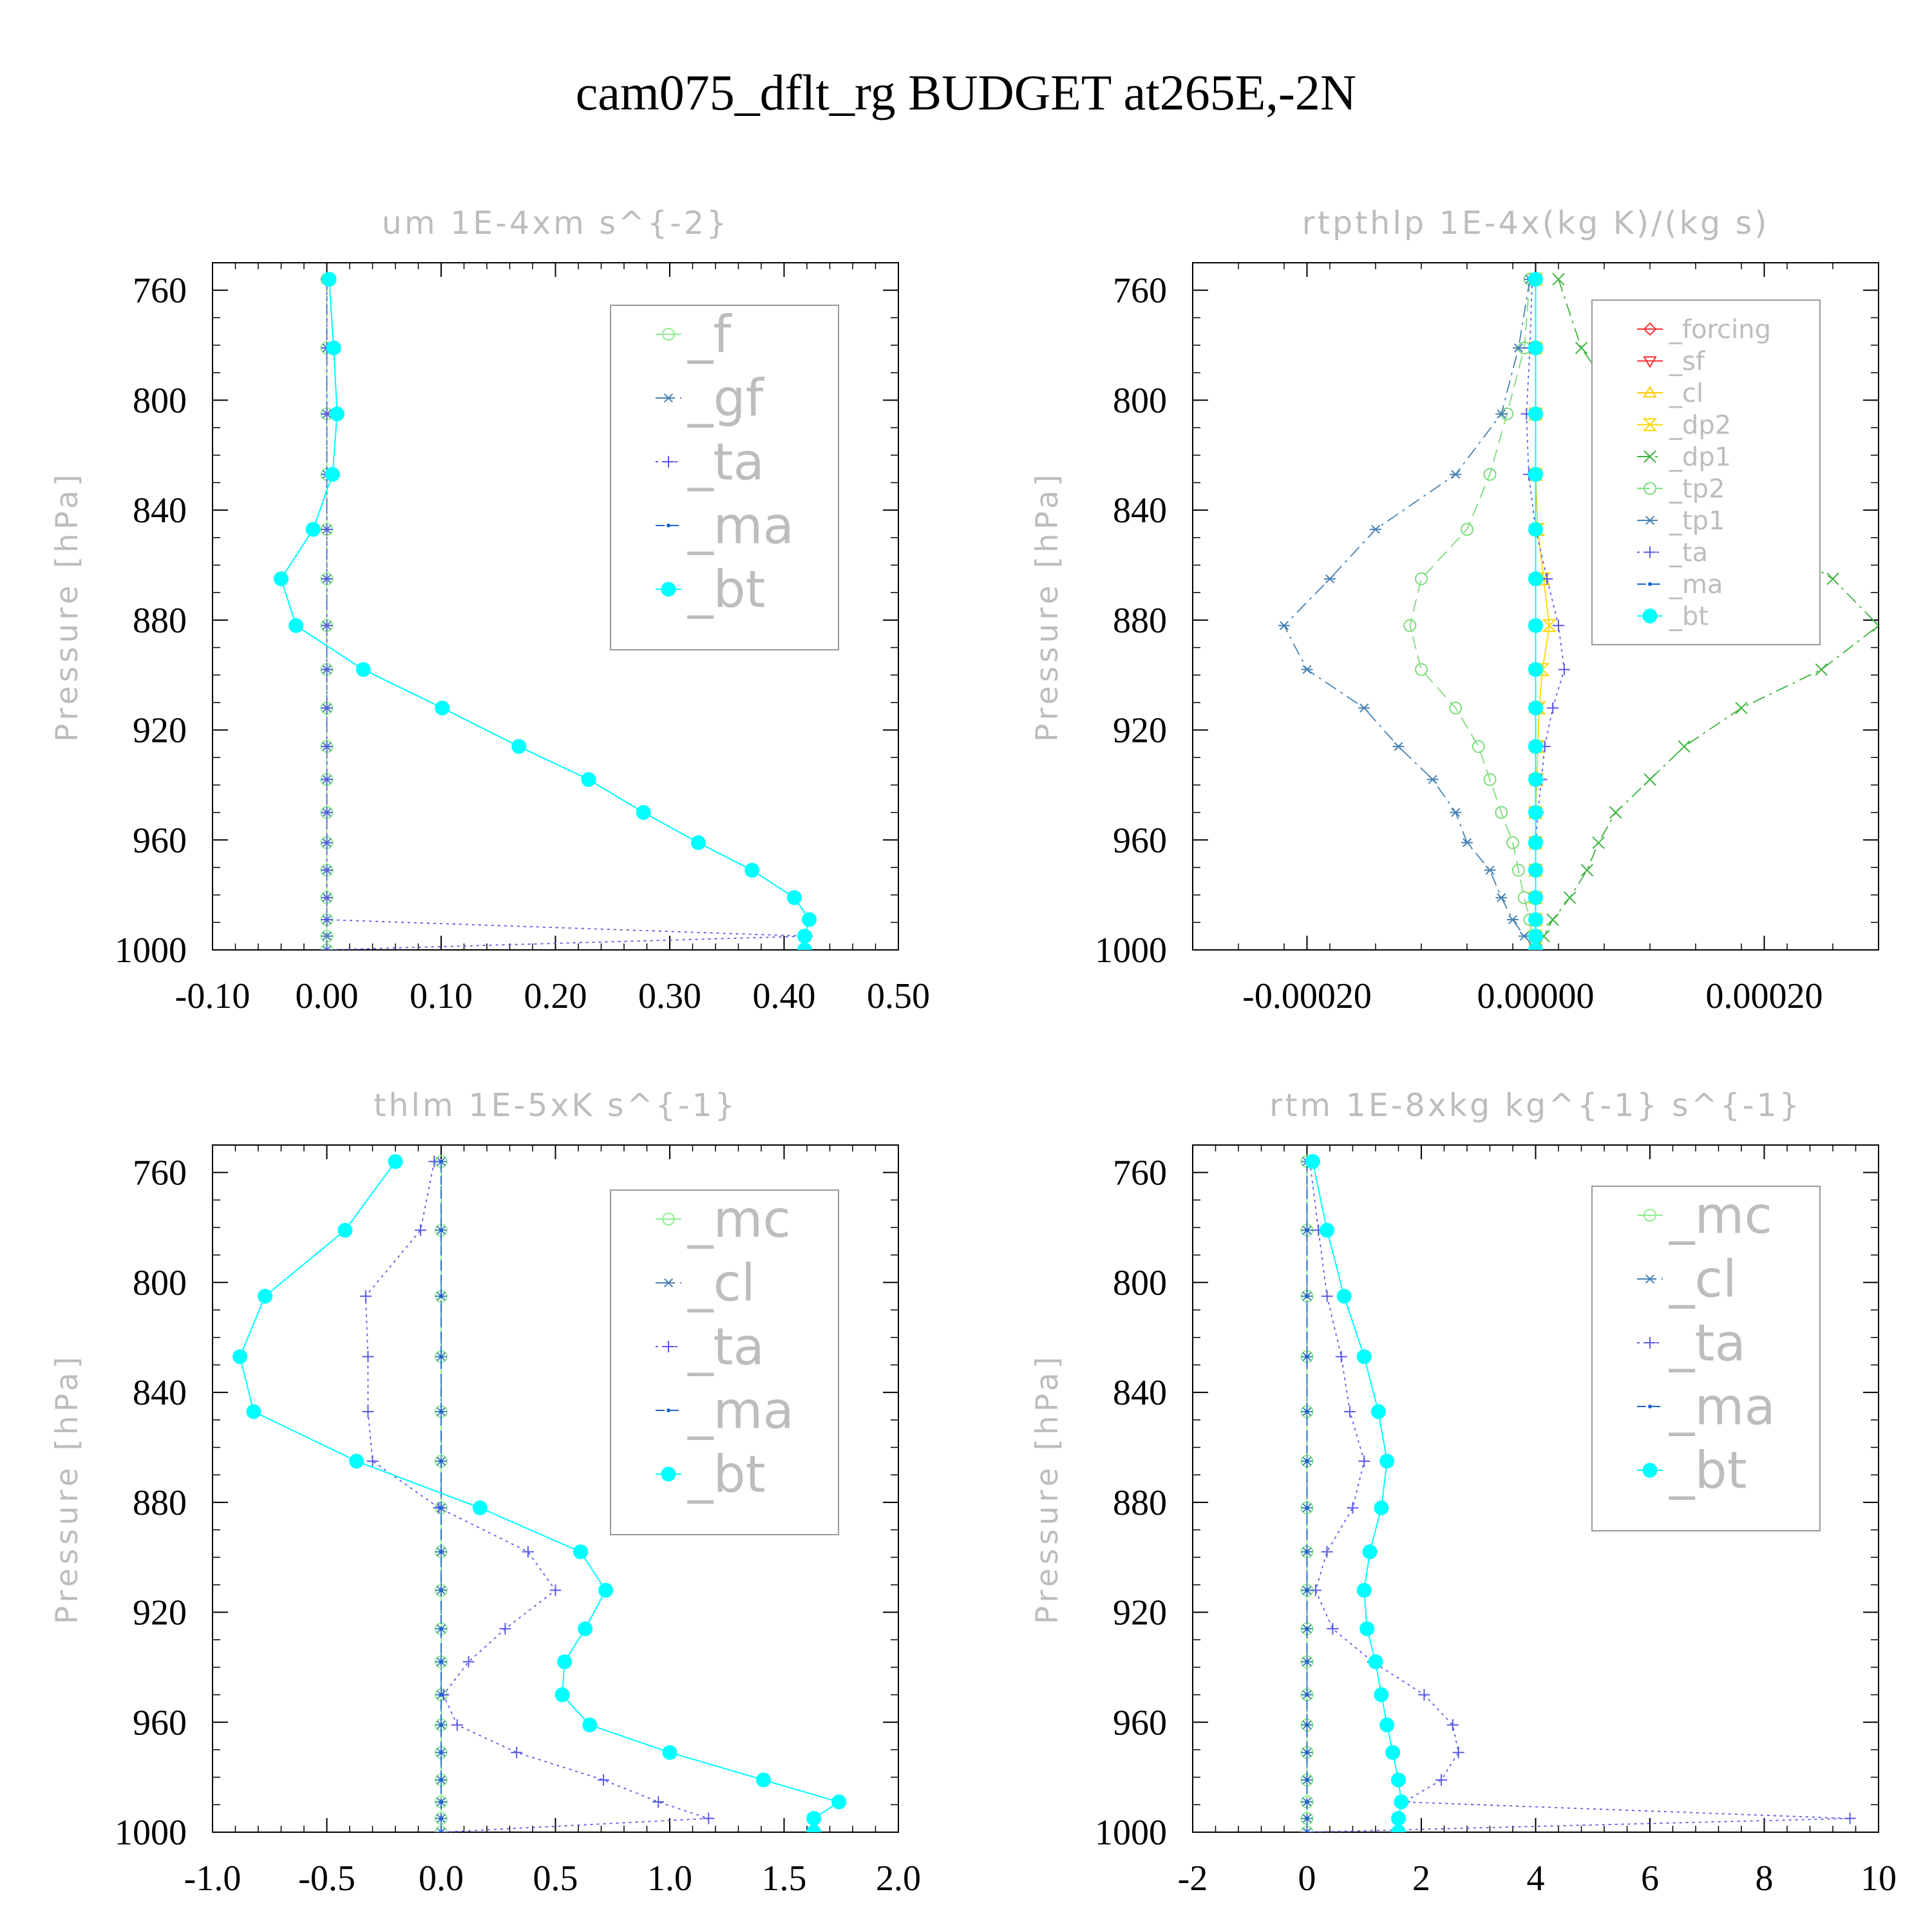 This screenshot has width=1932, height=1932. What do you see at coordinates (1131, 951) in the screenshot?
I see `y-tick-label: 1000` at bounding box center [1131, 951].